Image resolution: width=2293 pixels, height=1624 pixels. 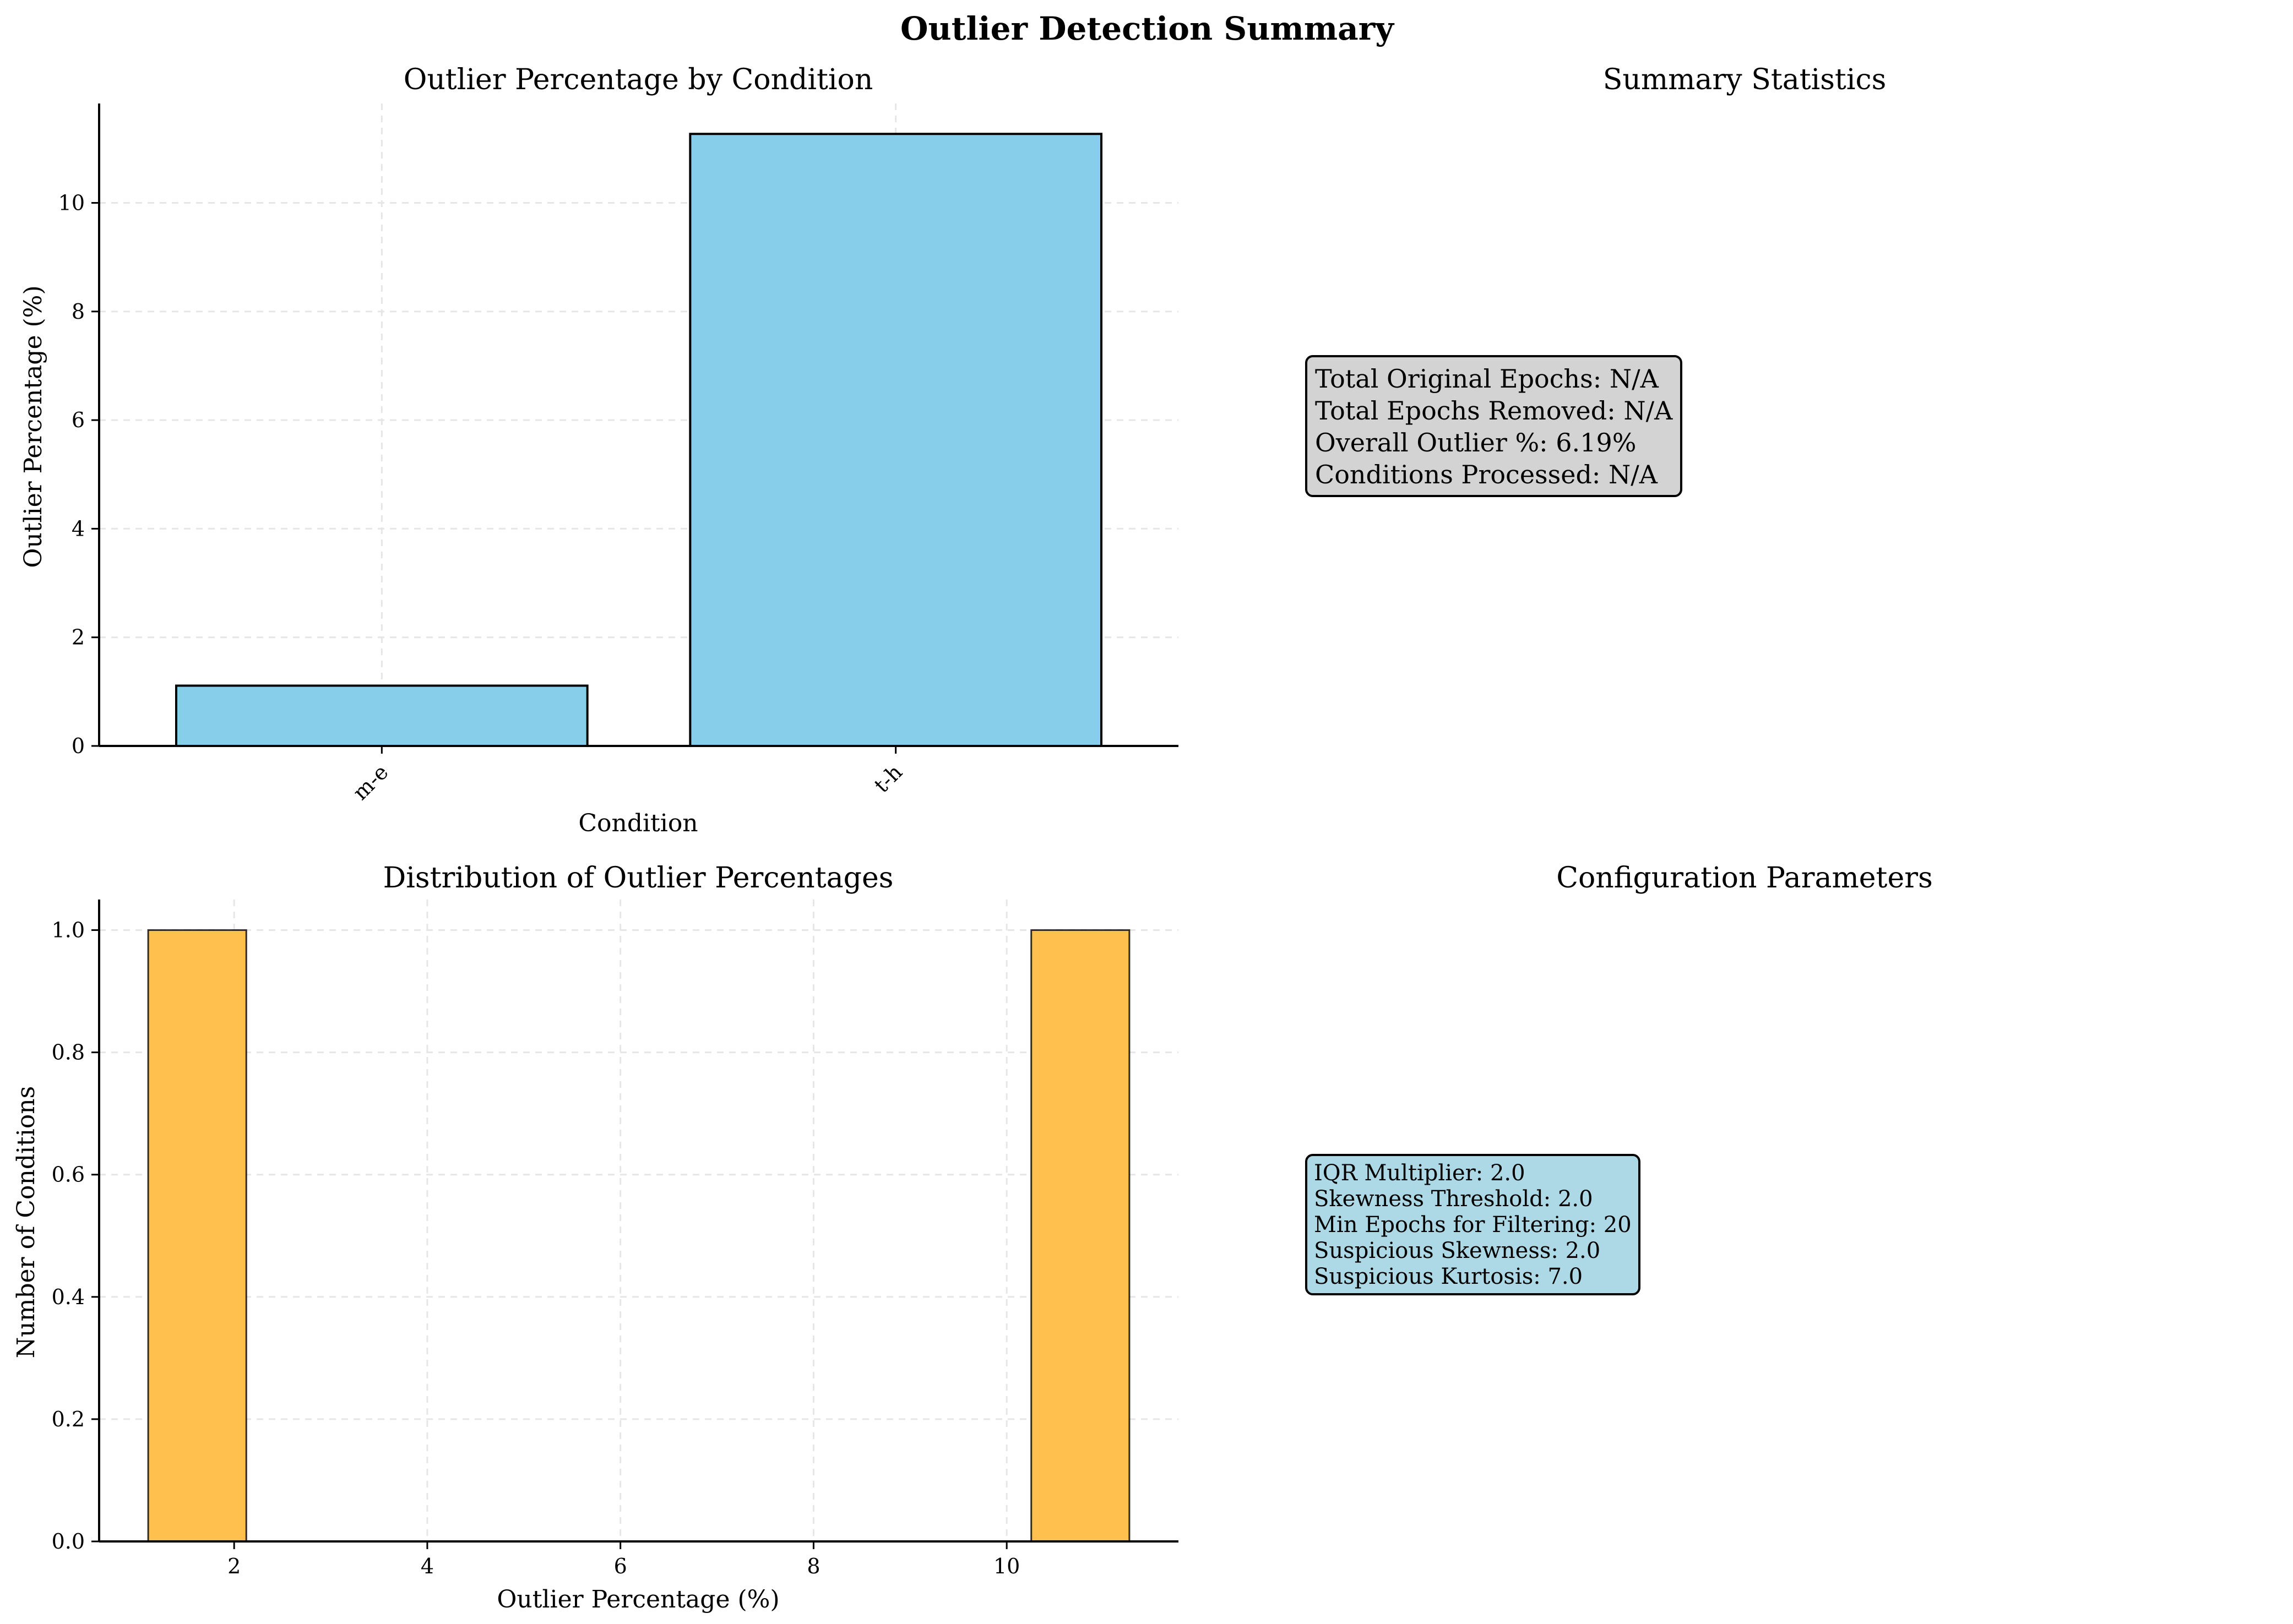 I want to click on bar-chart-ytick-label: 8, so click(x=78, y=311).